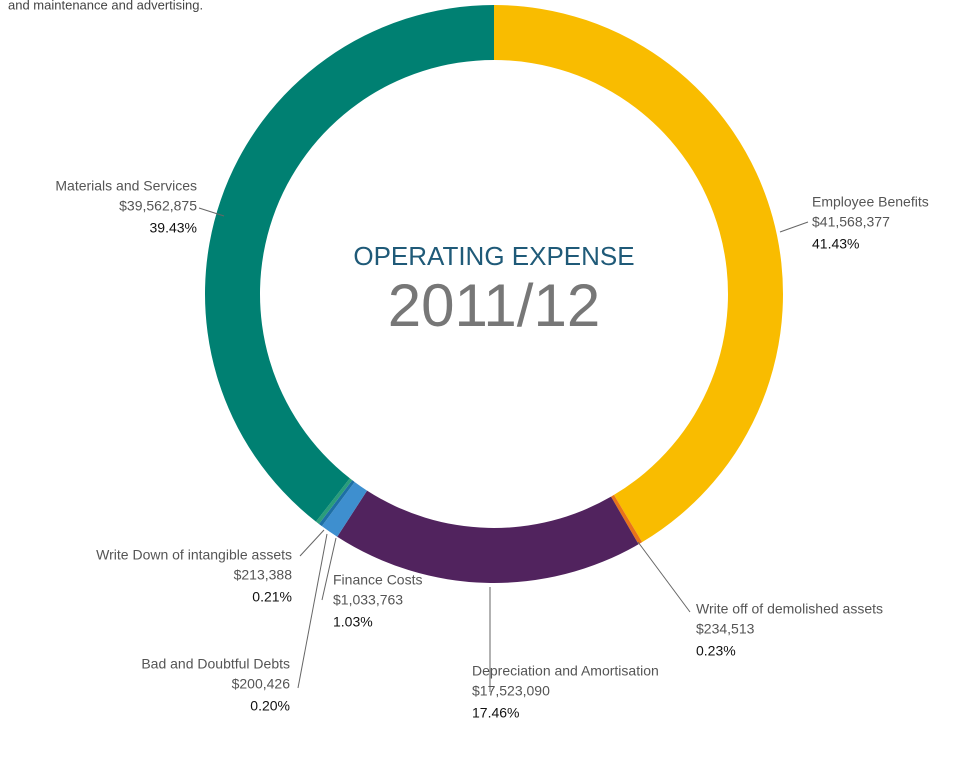 The height and width of the screenshot is (758, 963). I want to click on slice-percent: 0.21%, so click(272, 597).